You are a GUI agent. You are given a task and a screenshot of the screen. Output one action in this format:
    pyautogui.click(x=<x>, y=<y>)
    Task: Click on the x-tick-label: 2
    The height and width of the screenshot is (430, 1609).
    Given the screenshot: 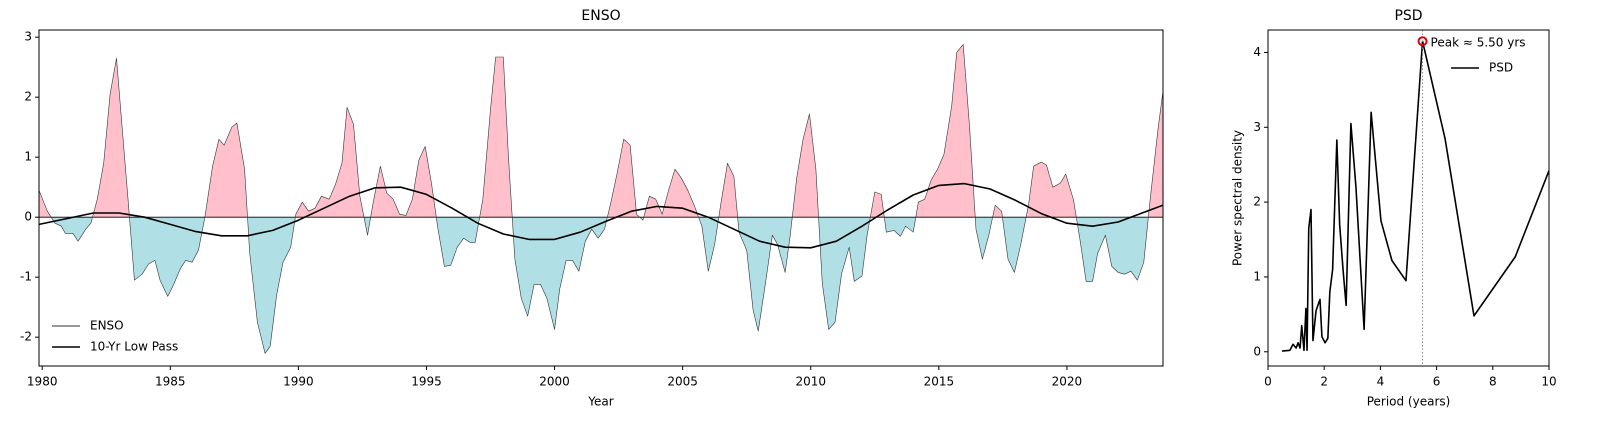 What is the action you would take?
    pyautogui.click(x=1324, y=382)
    